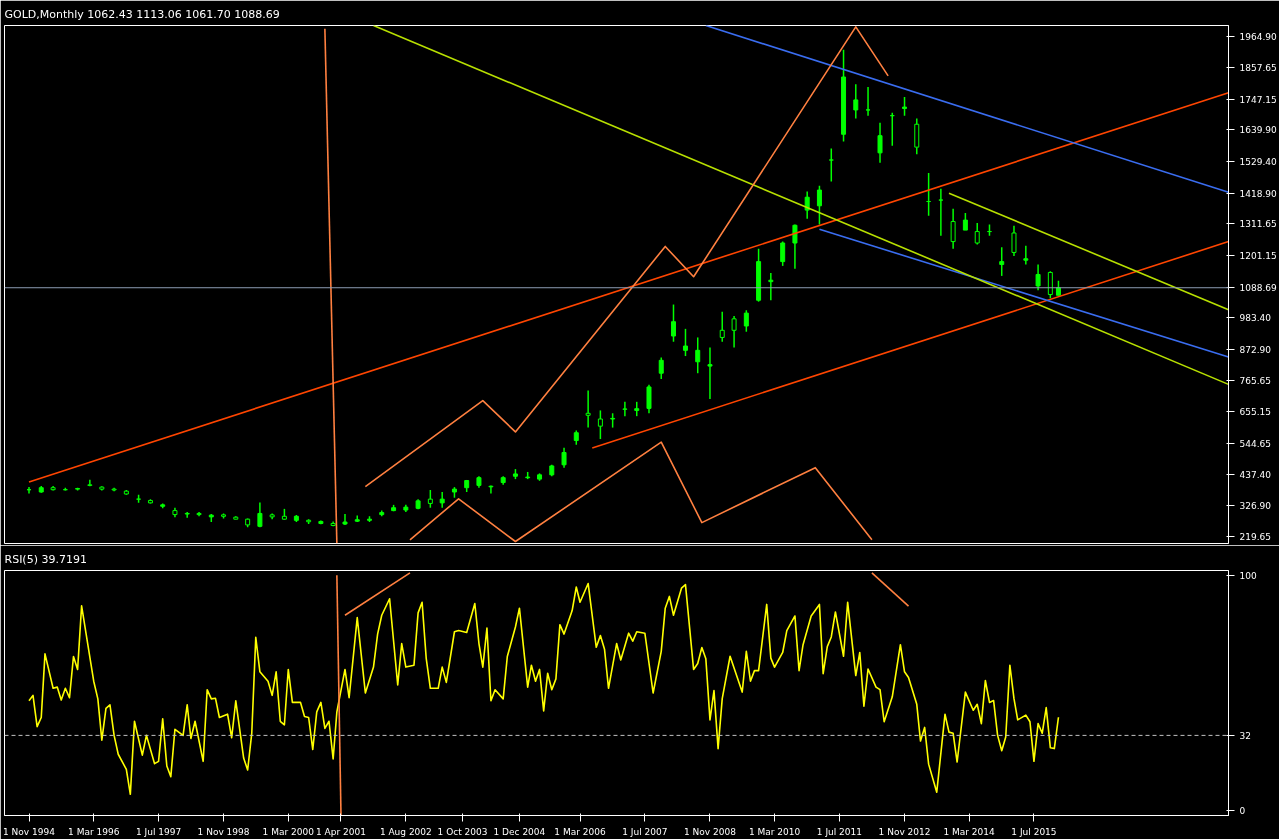  I want to click on x-tick-label: 1 Nov 1998, so click(223, 831).